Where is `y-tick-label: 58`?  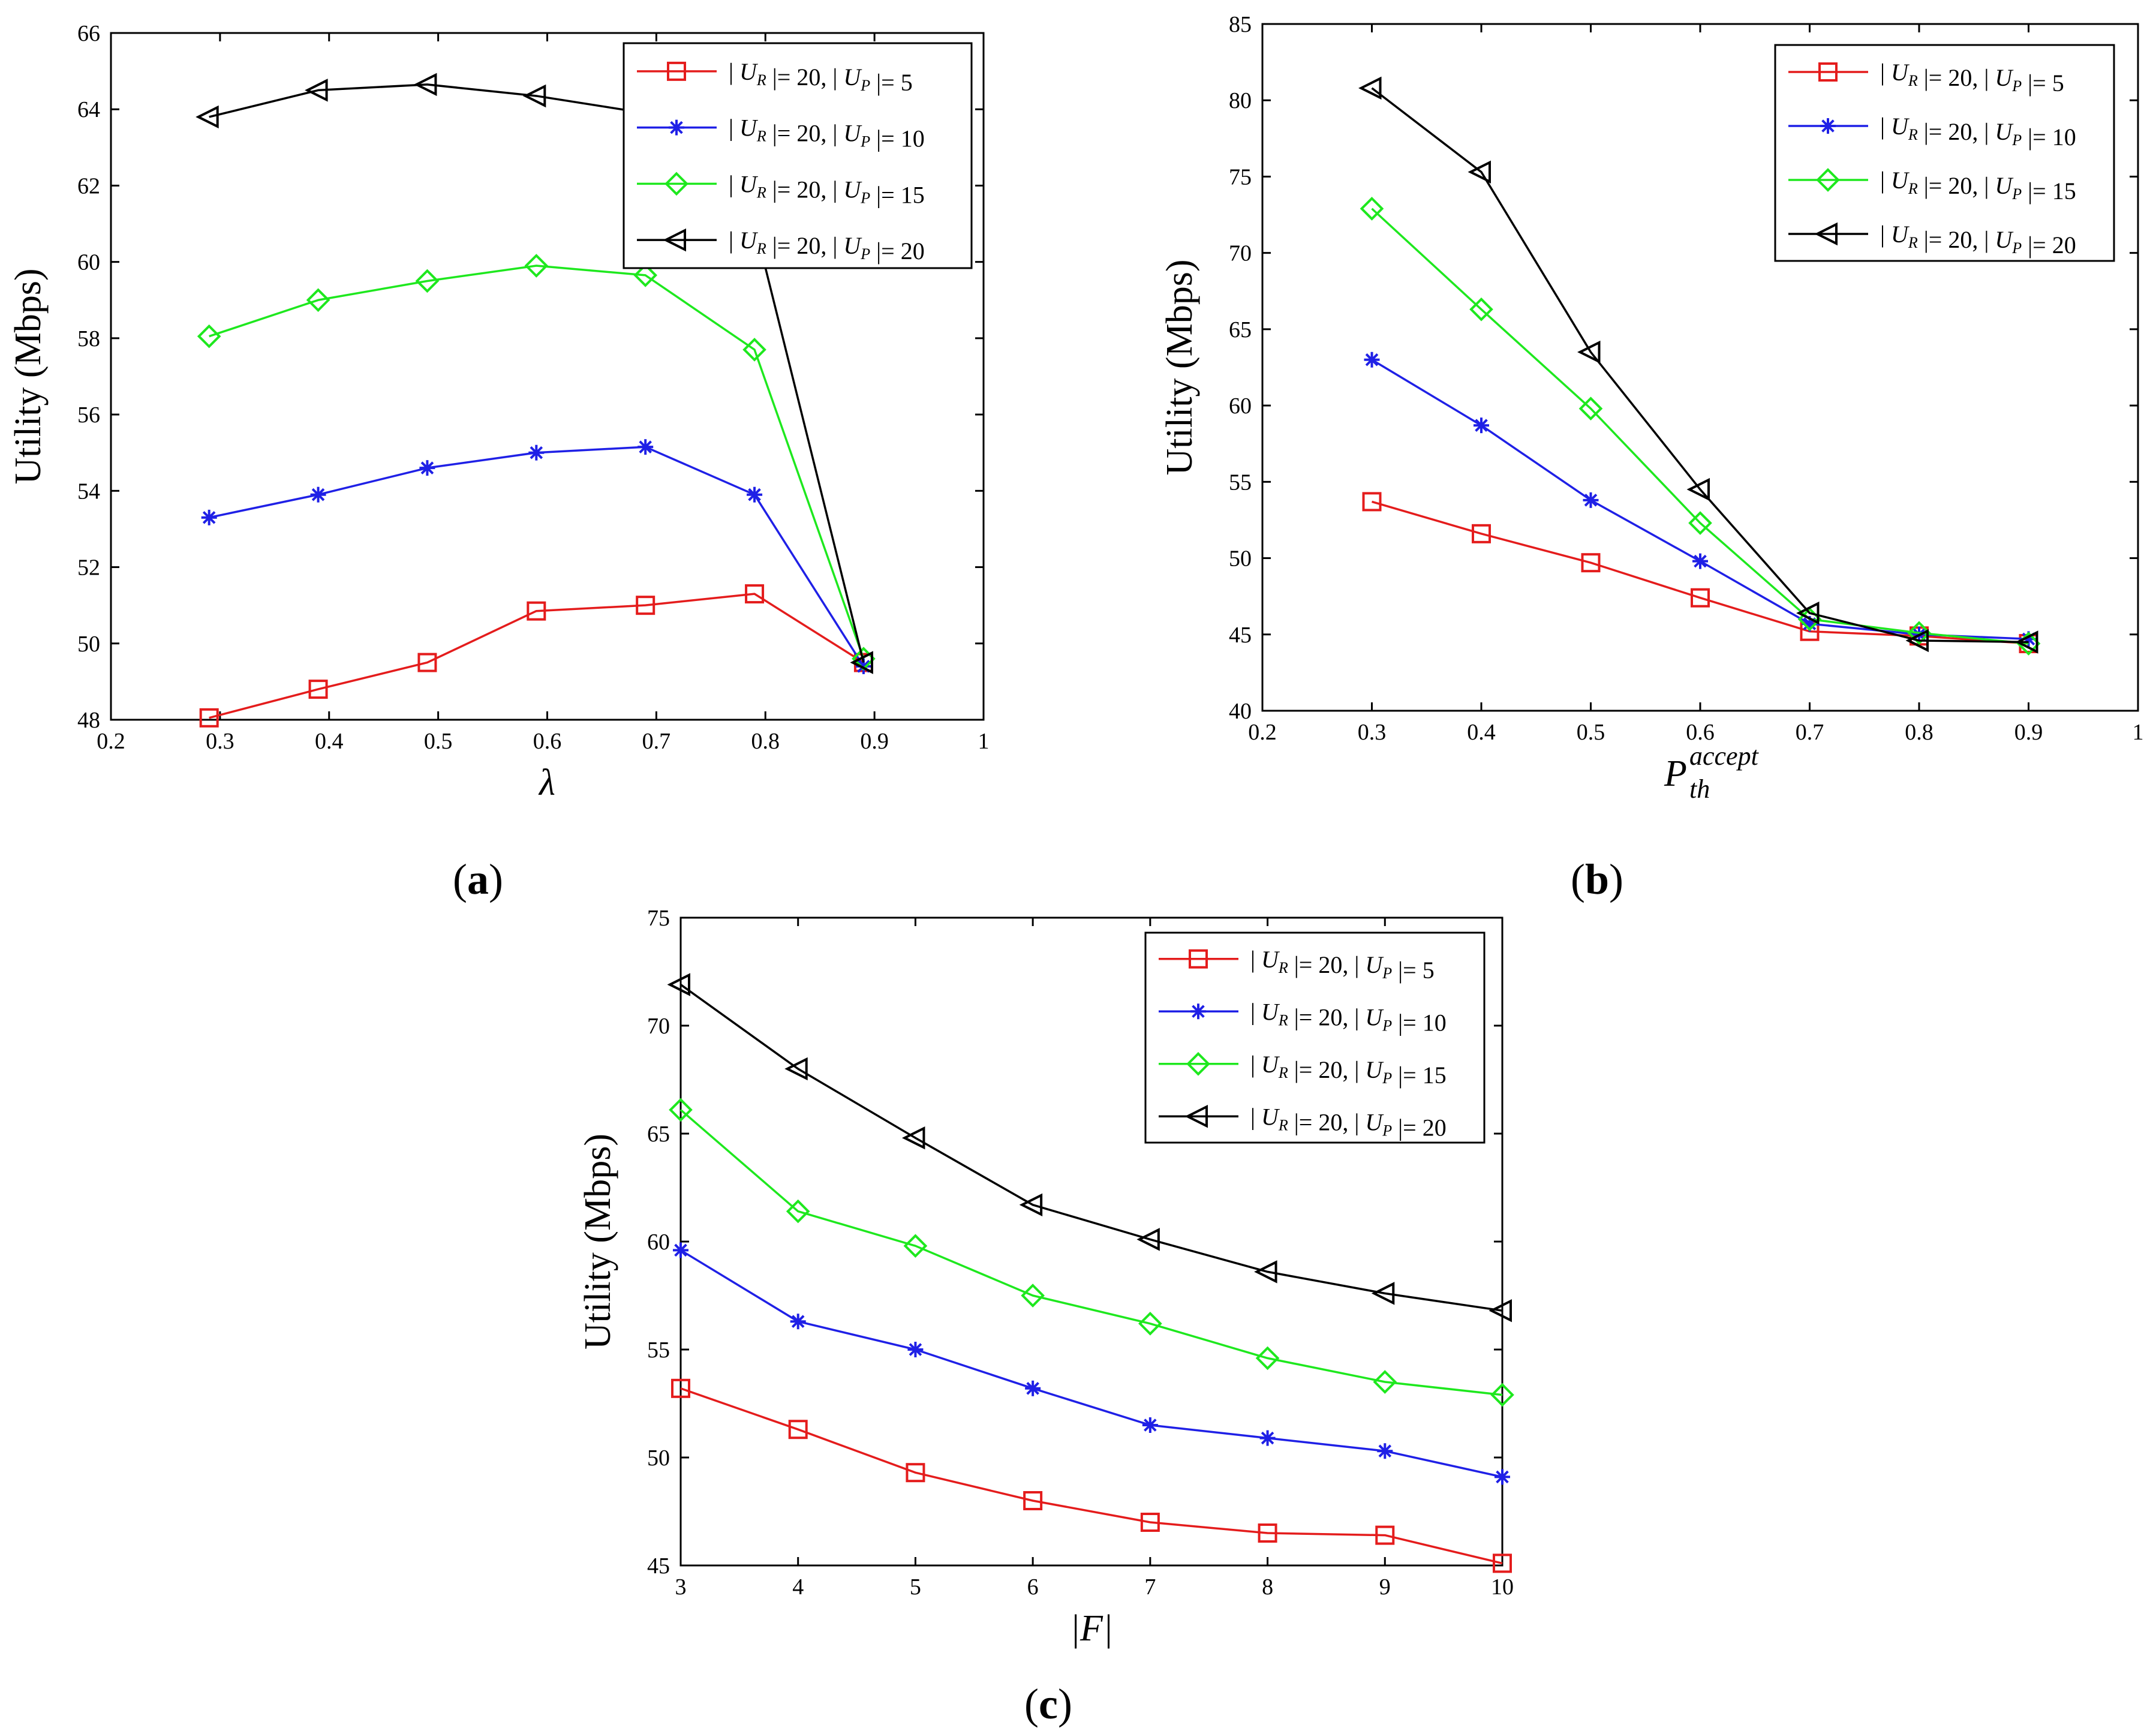 y-tick-label: 58 is located at coordinates (88, 338).